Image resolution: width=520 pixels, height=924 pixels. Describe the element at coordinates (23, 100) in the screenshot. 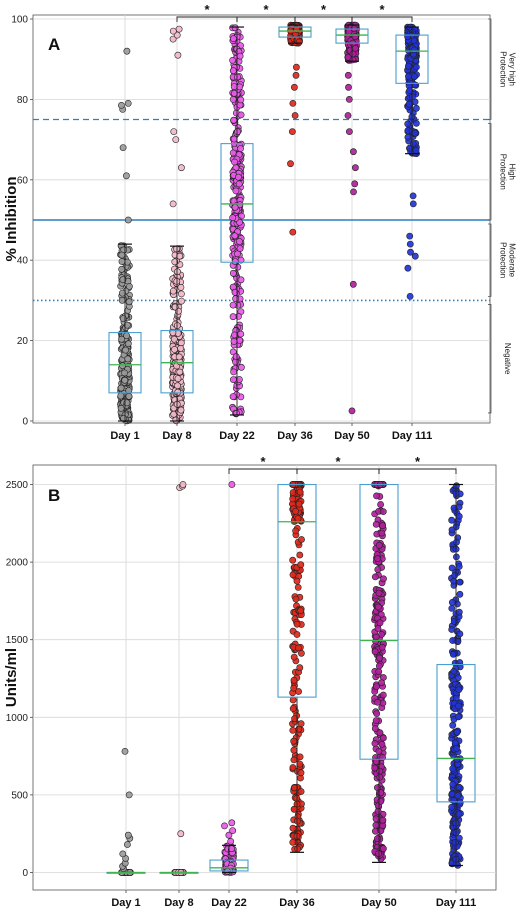

I see `y-tick-label: 80` at that location.